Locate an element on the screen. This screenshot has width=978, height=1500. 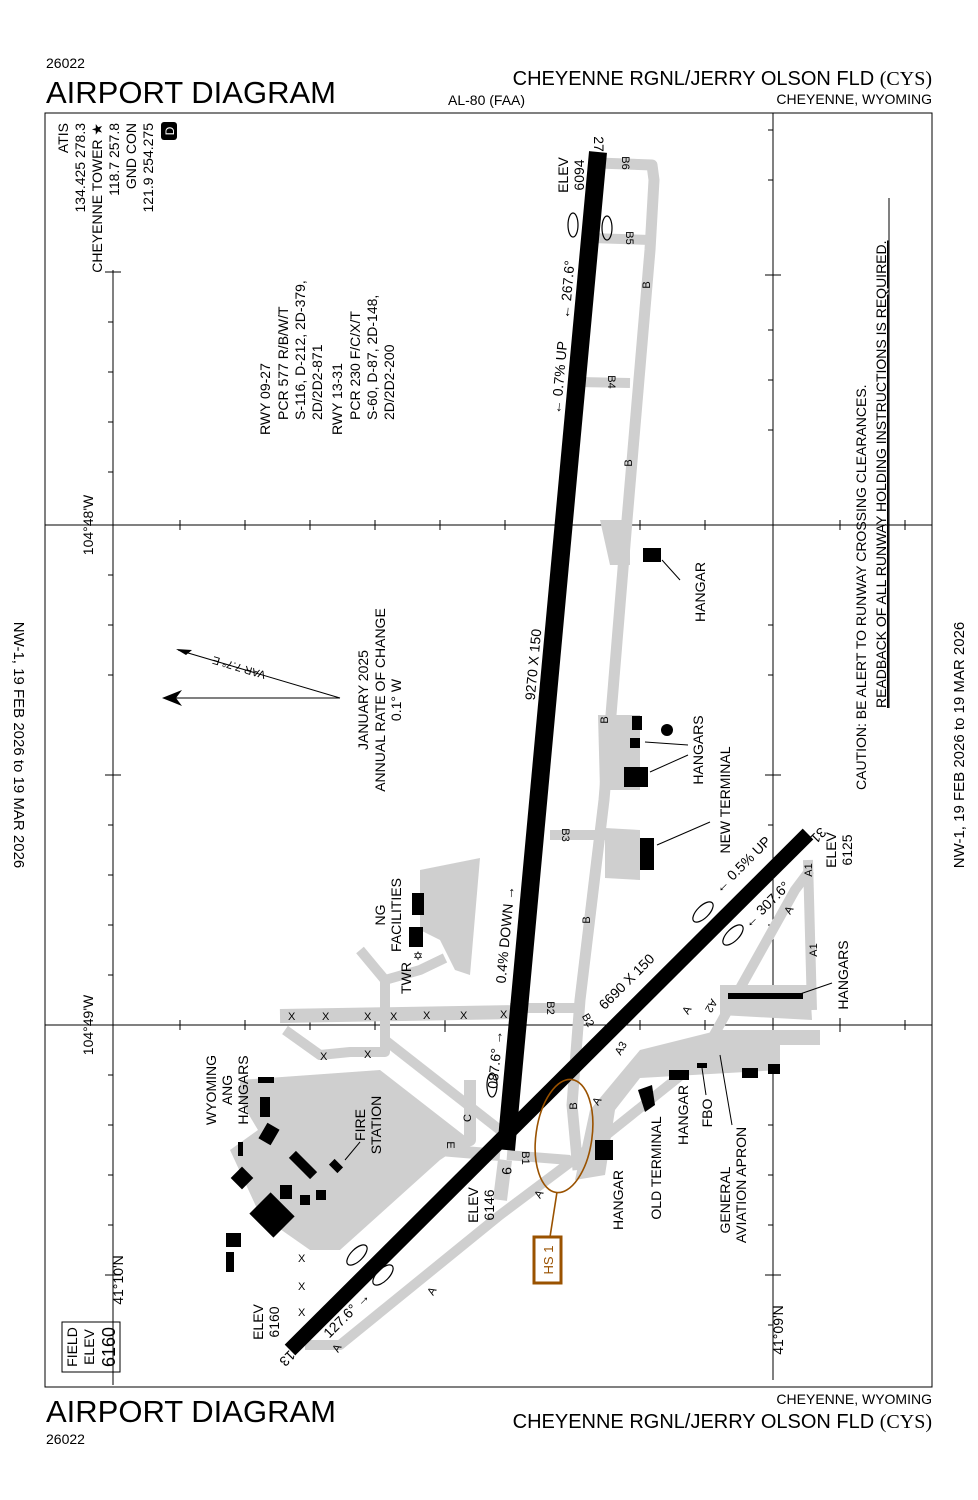
rwy-09-27-strength: S-116, D-212, 2D-379, is located at coordinates (300, 350).